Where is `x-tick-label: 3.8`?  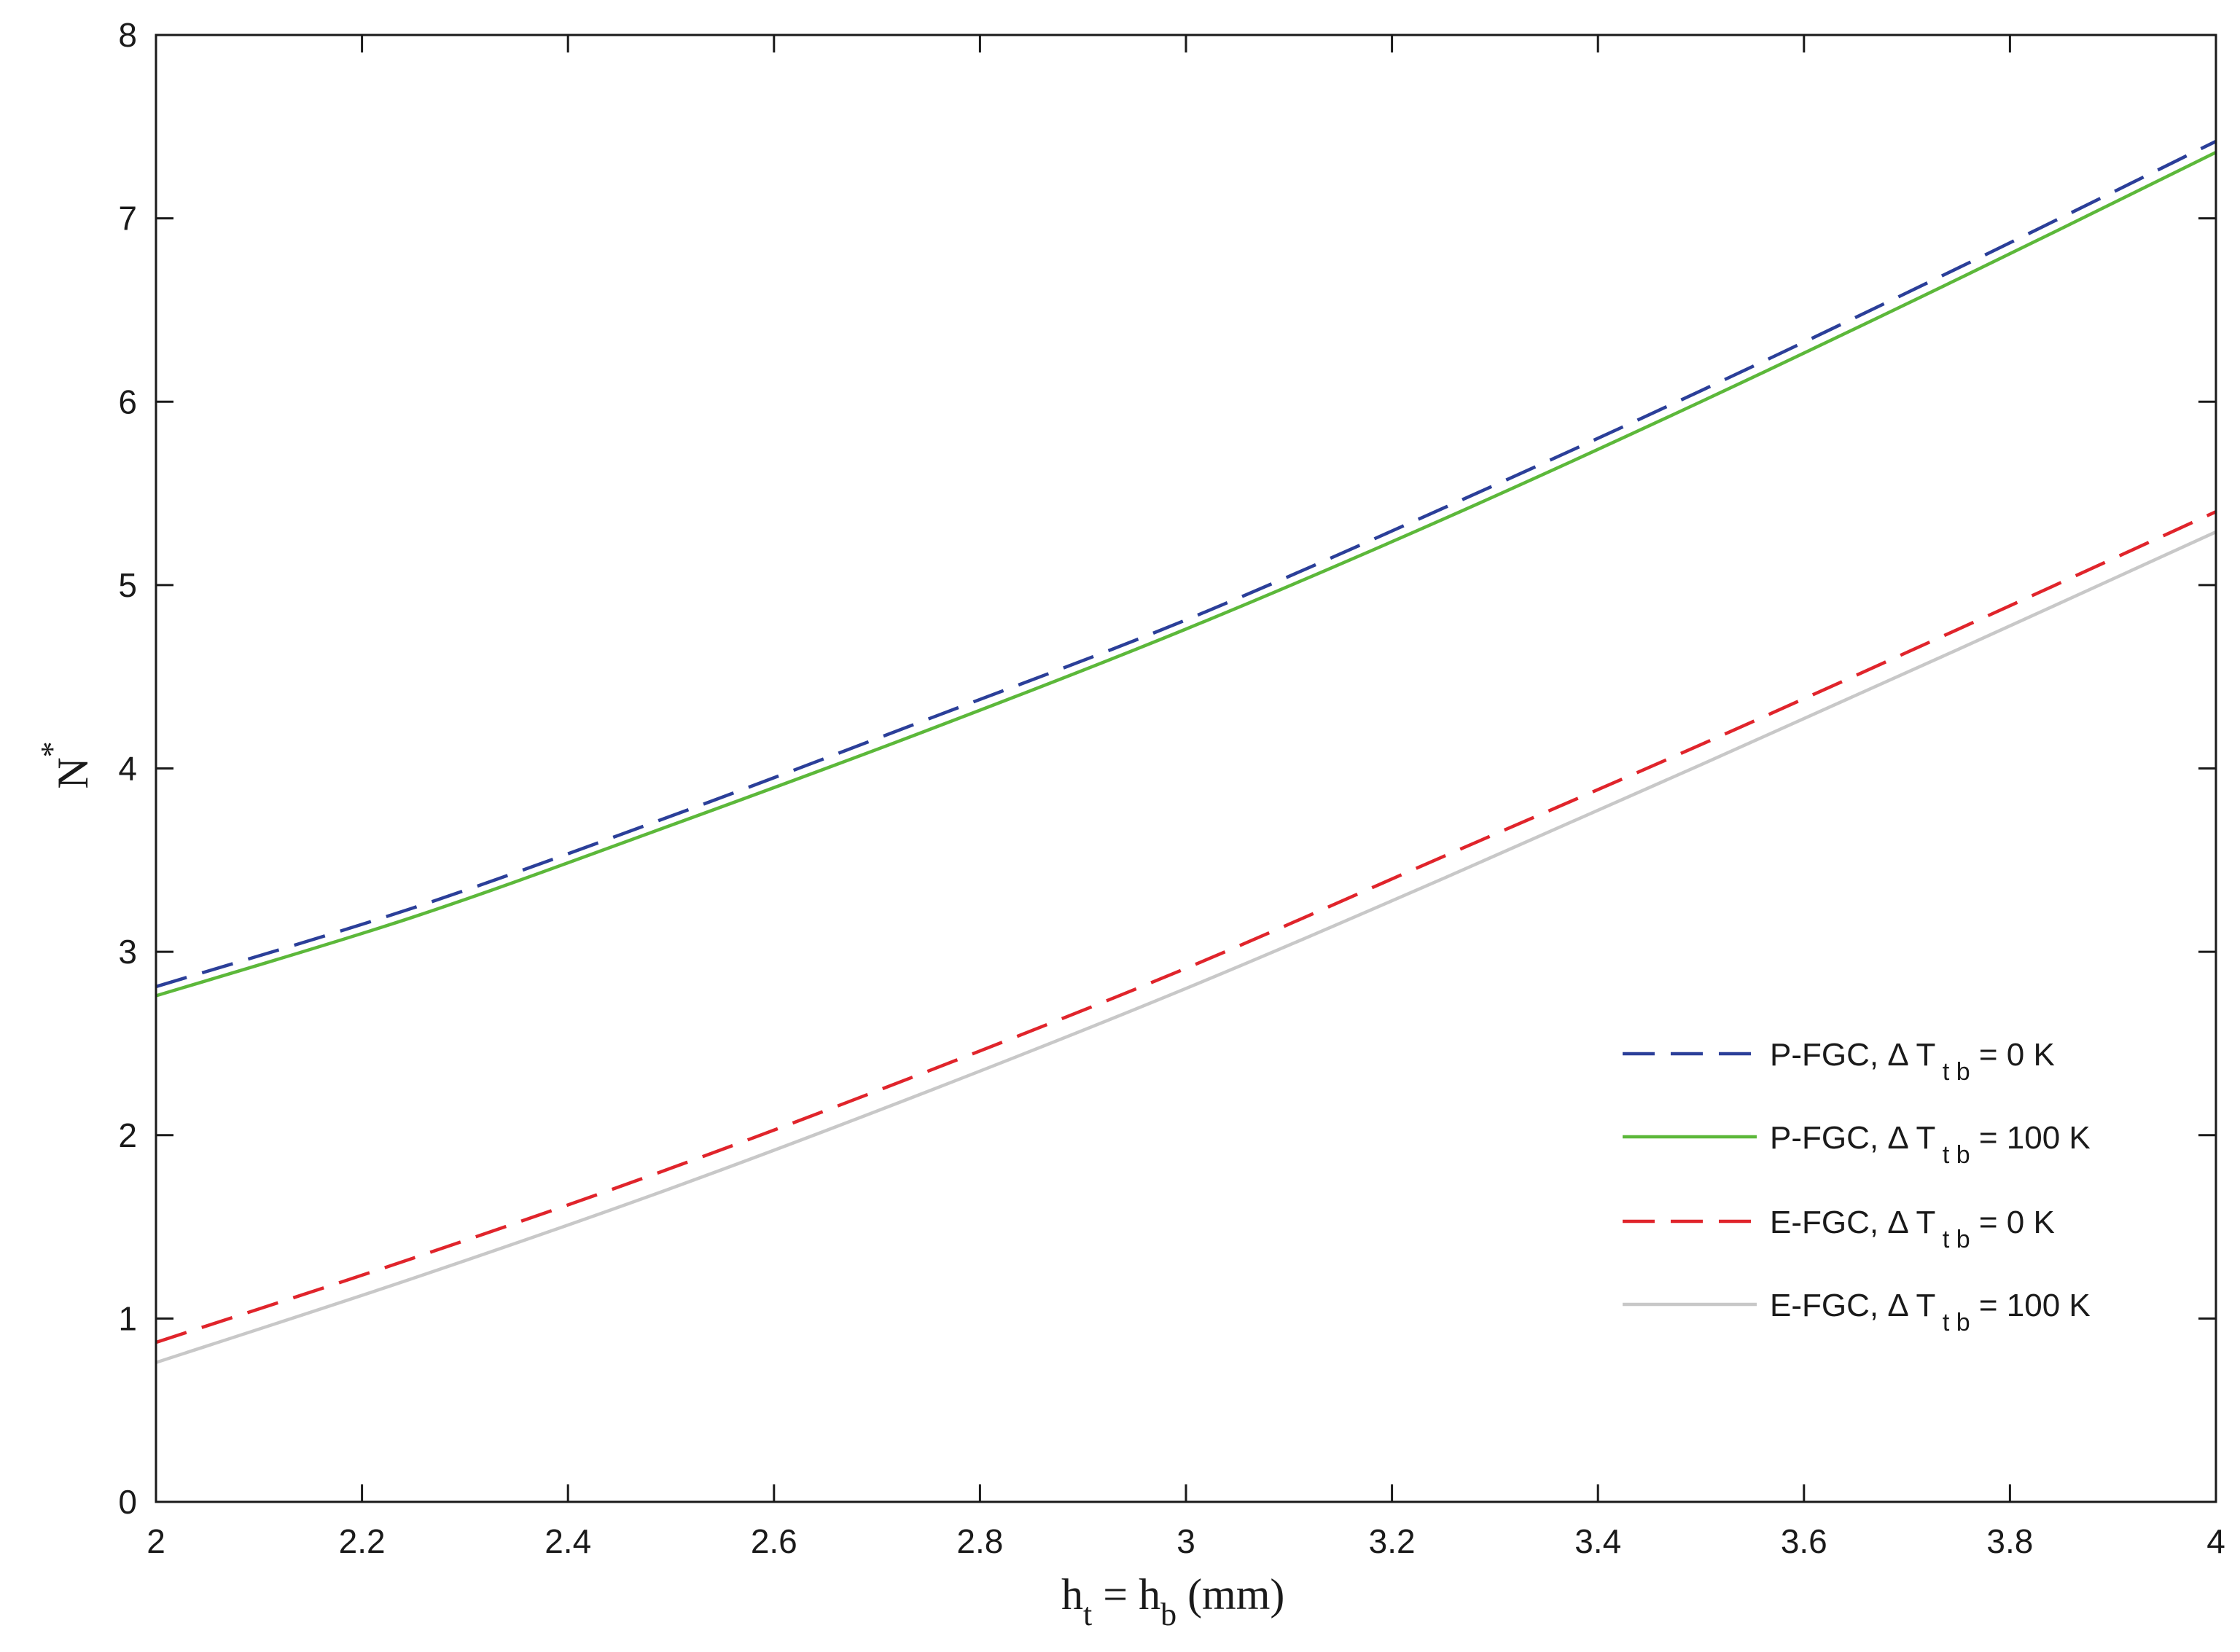 x-tick-label: 3.8 is located at coordinates (2010, 1541).